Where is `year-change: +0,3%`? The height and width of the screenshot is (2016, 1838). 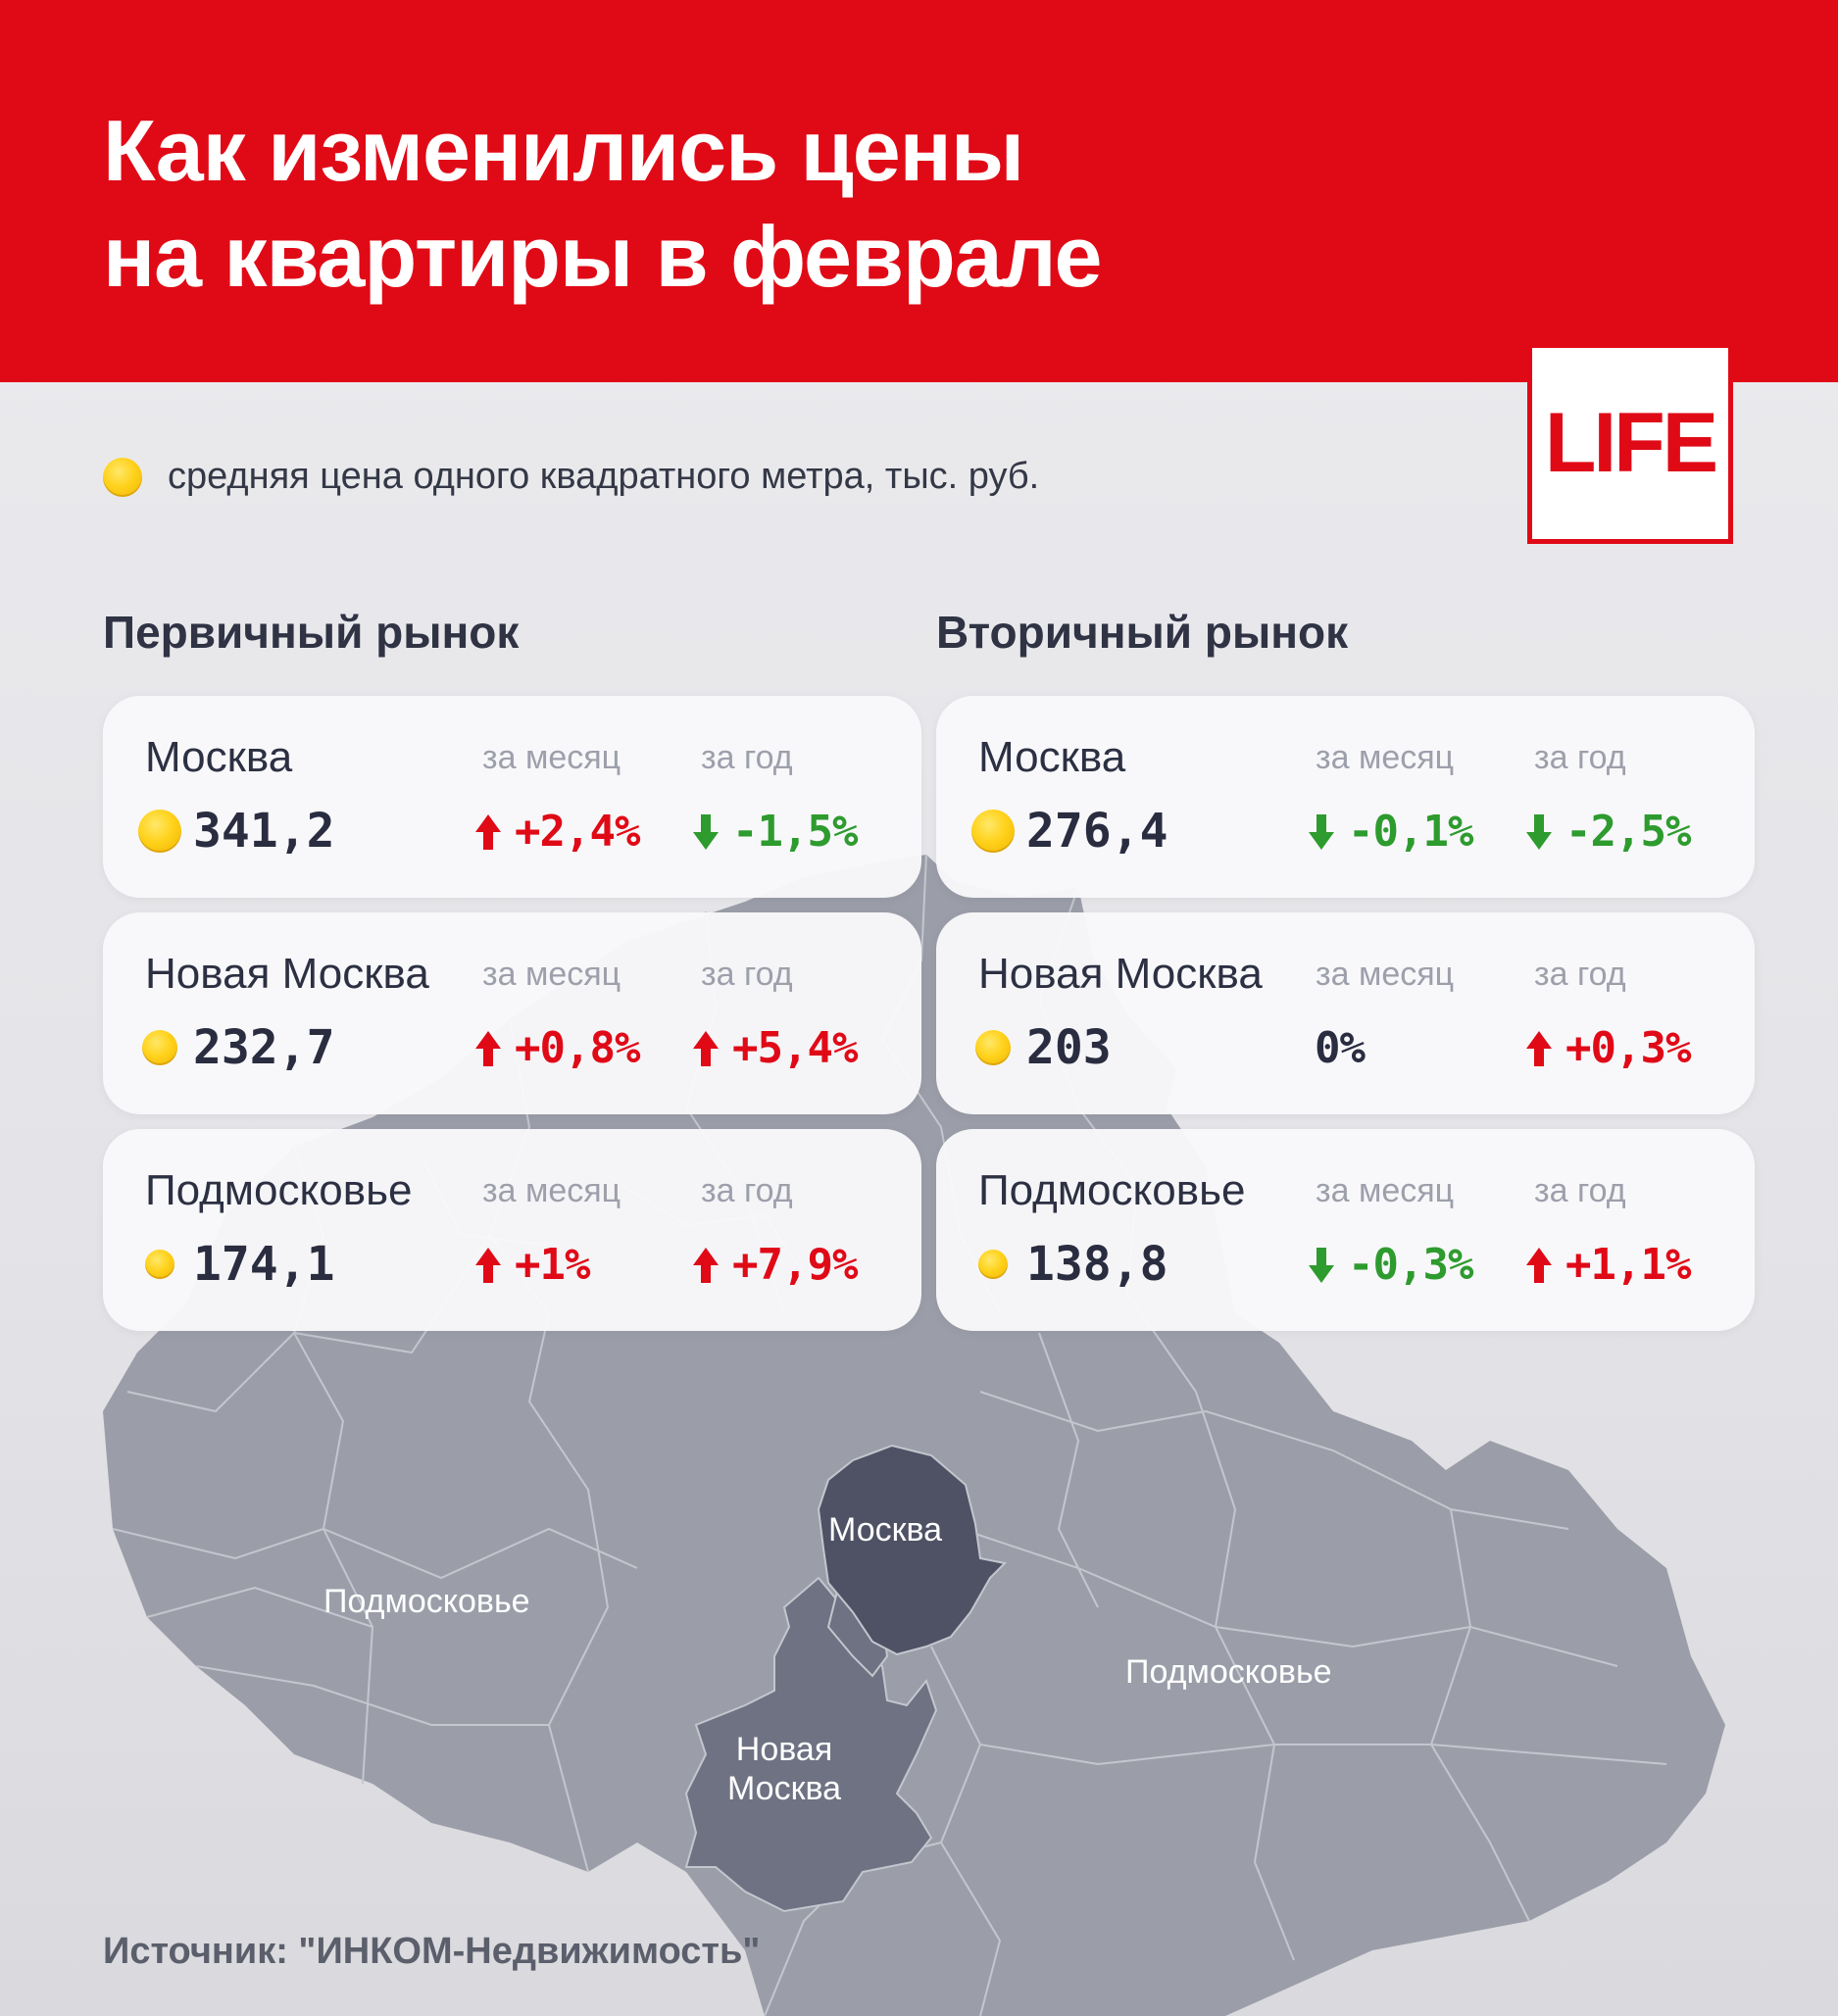 year-change: +0,3% is located at coordinates (1607, 1048).